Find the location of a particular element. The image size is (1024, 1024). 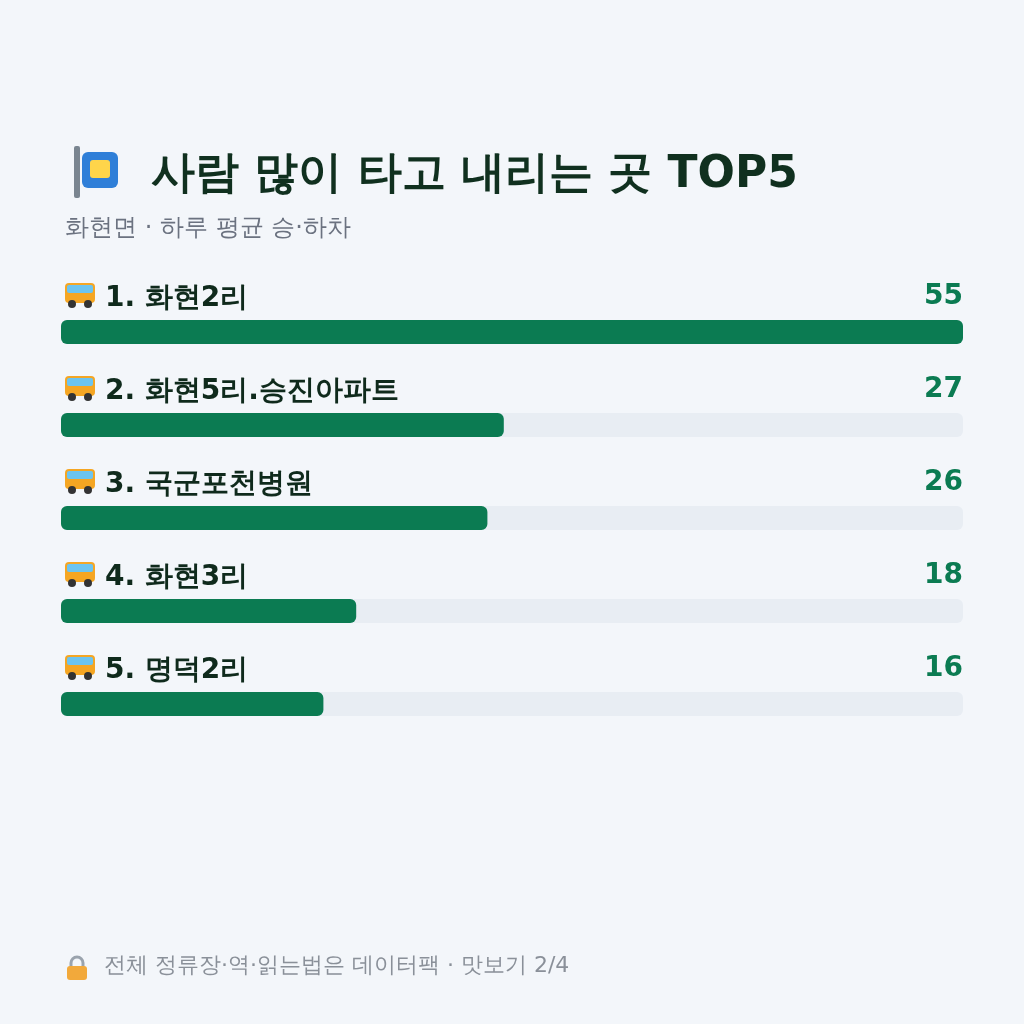

data-label: 16 is located at coordinates (943, 666).